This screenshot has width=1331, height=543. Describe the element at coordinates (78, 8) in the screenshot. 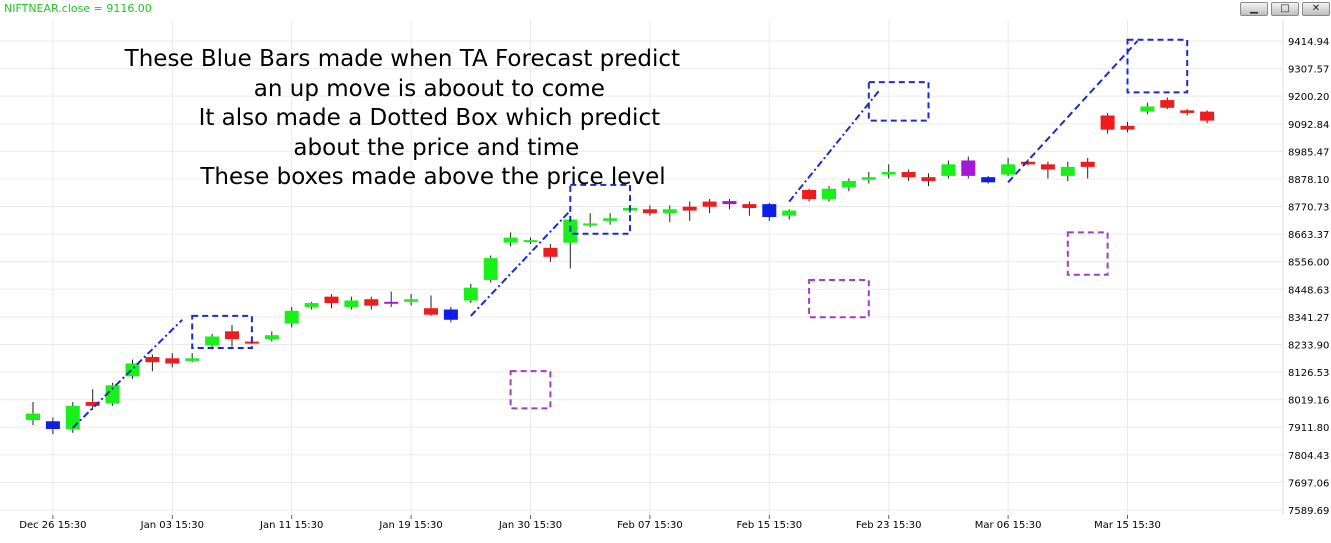

I see `chart-title: NIFTNEAR.close = 9116.00` at that location.